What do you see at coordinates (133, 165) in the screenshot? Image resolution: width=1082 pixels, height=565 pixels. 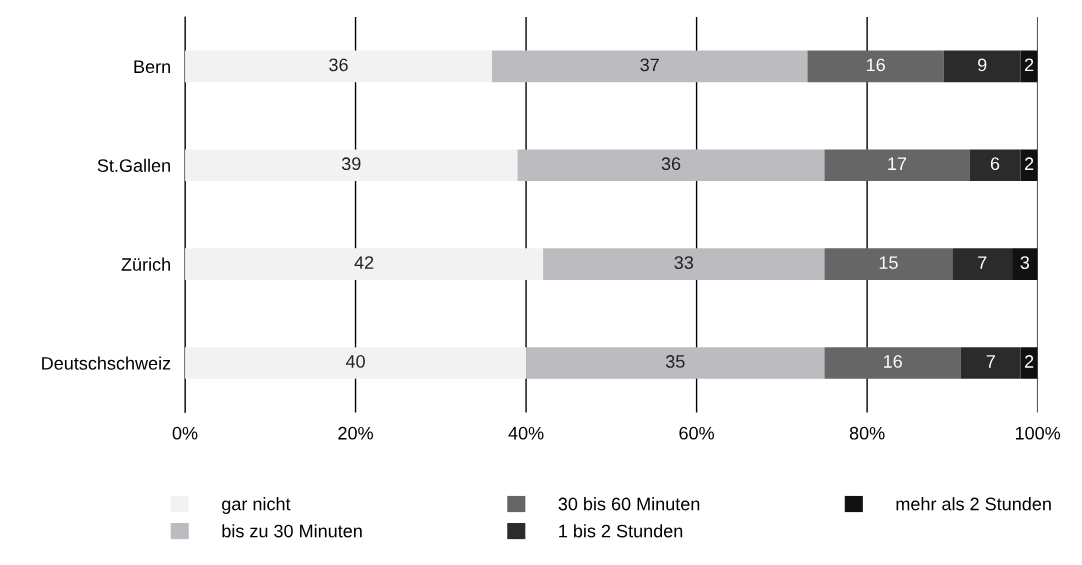 I see `y-tick-label: St.Gallen` at bounding box center [133, 165].